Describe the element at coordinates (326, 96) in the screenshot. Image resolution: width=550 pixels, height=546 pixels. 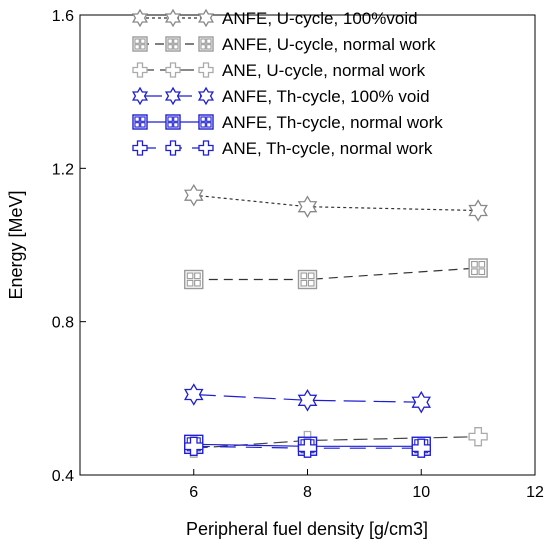
I see `legend-label: ANFE, Th-cycle, 100% void` at that location.